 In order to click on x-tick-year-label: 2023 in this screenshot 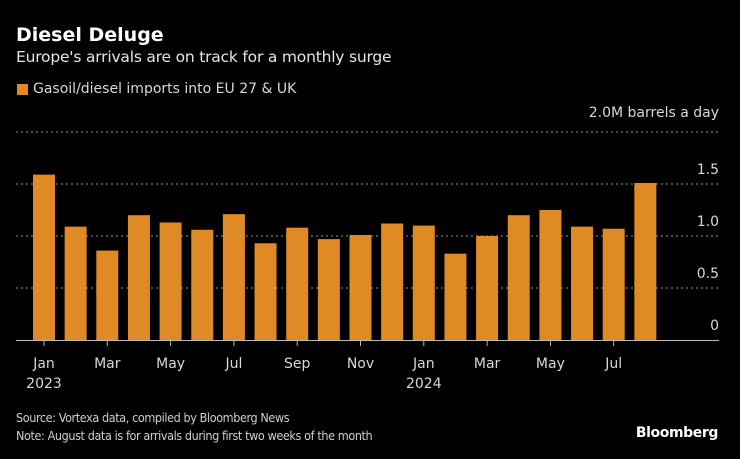, I will do `click(44, 384)`.